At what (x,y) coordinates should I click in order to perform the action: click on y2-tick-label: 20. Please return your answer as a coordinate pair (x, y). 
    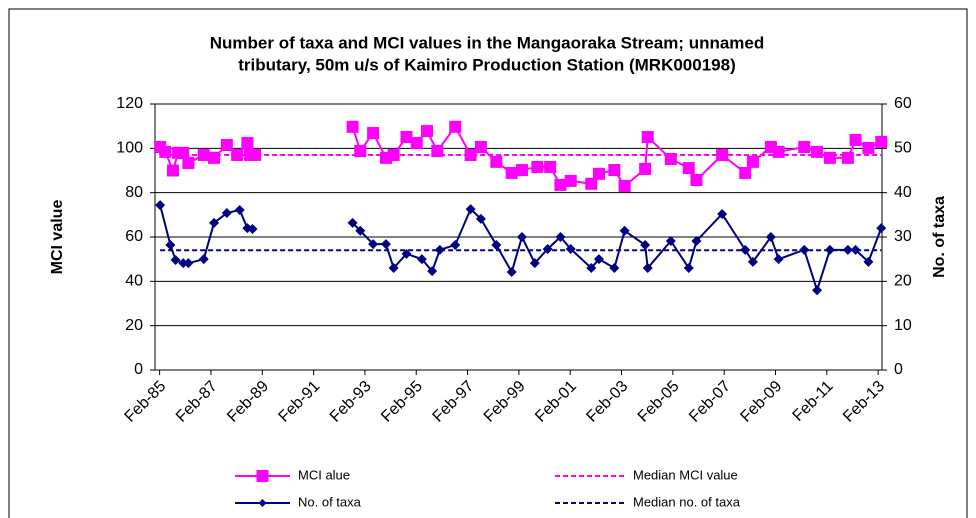
    Looking at the image, I should click on (903, 281).